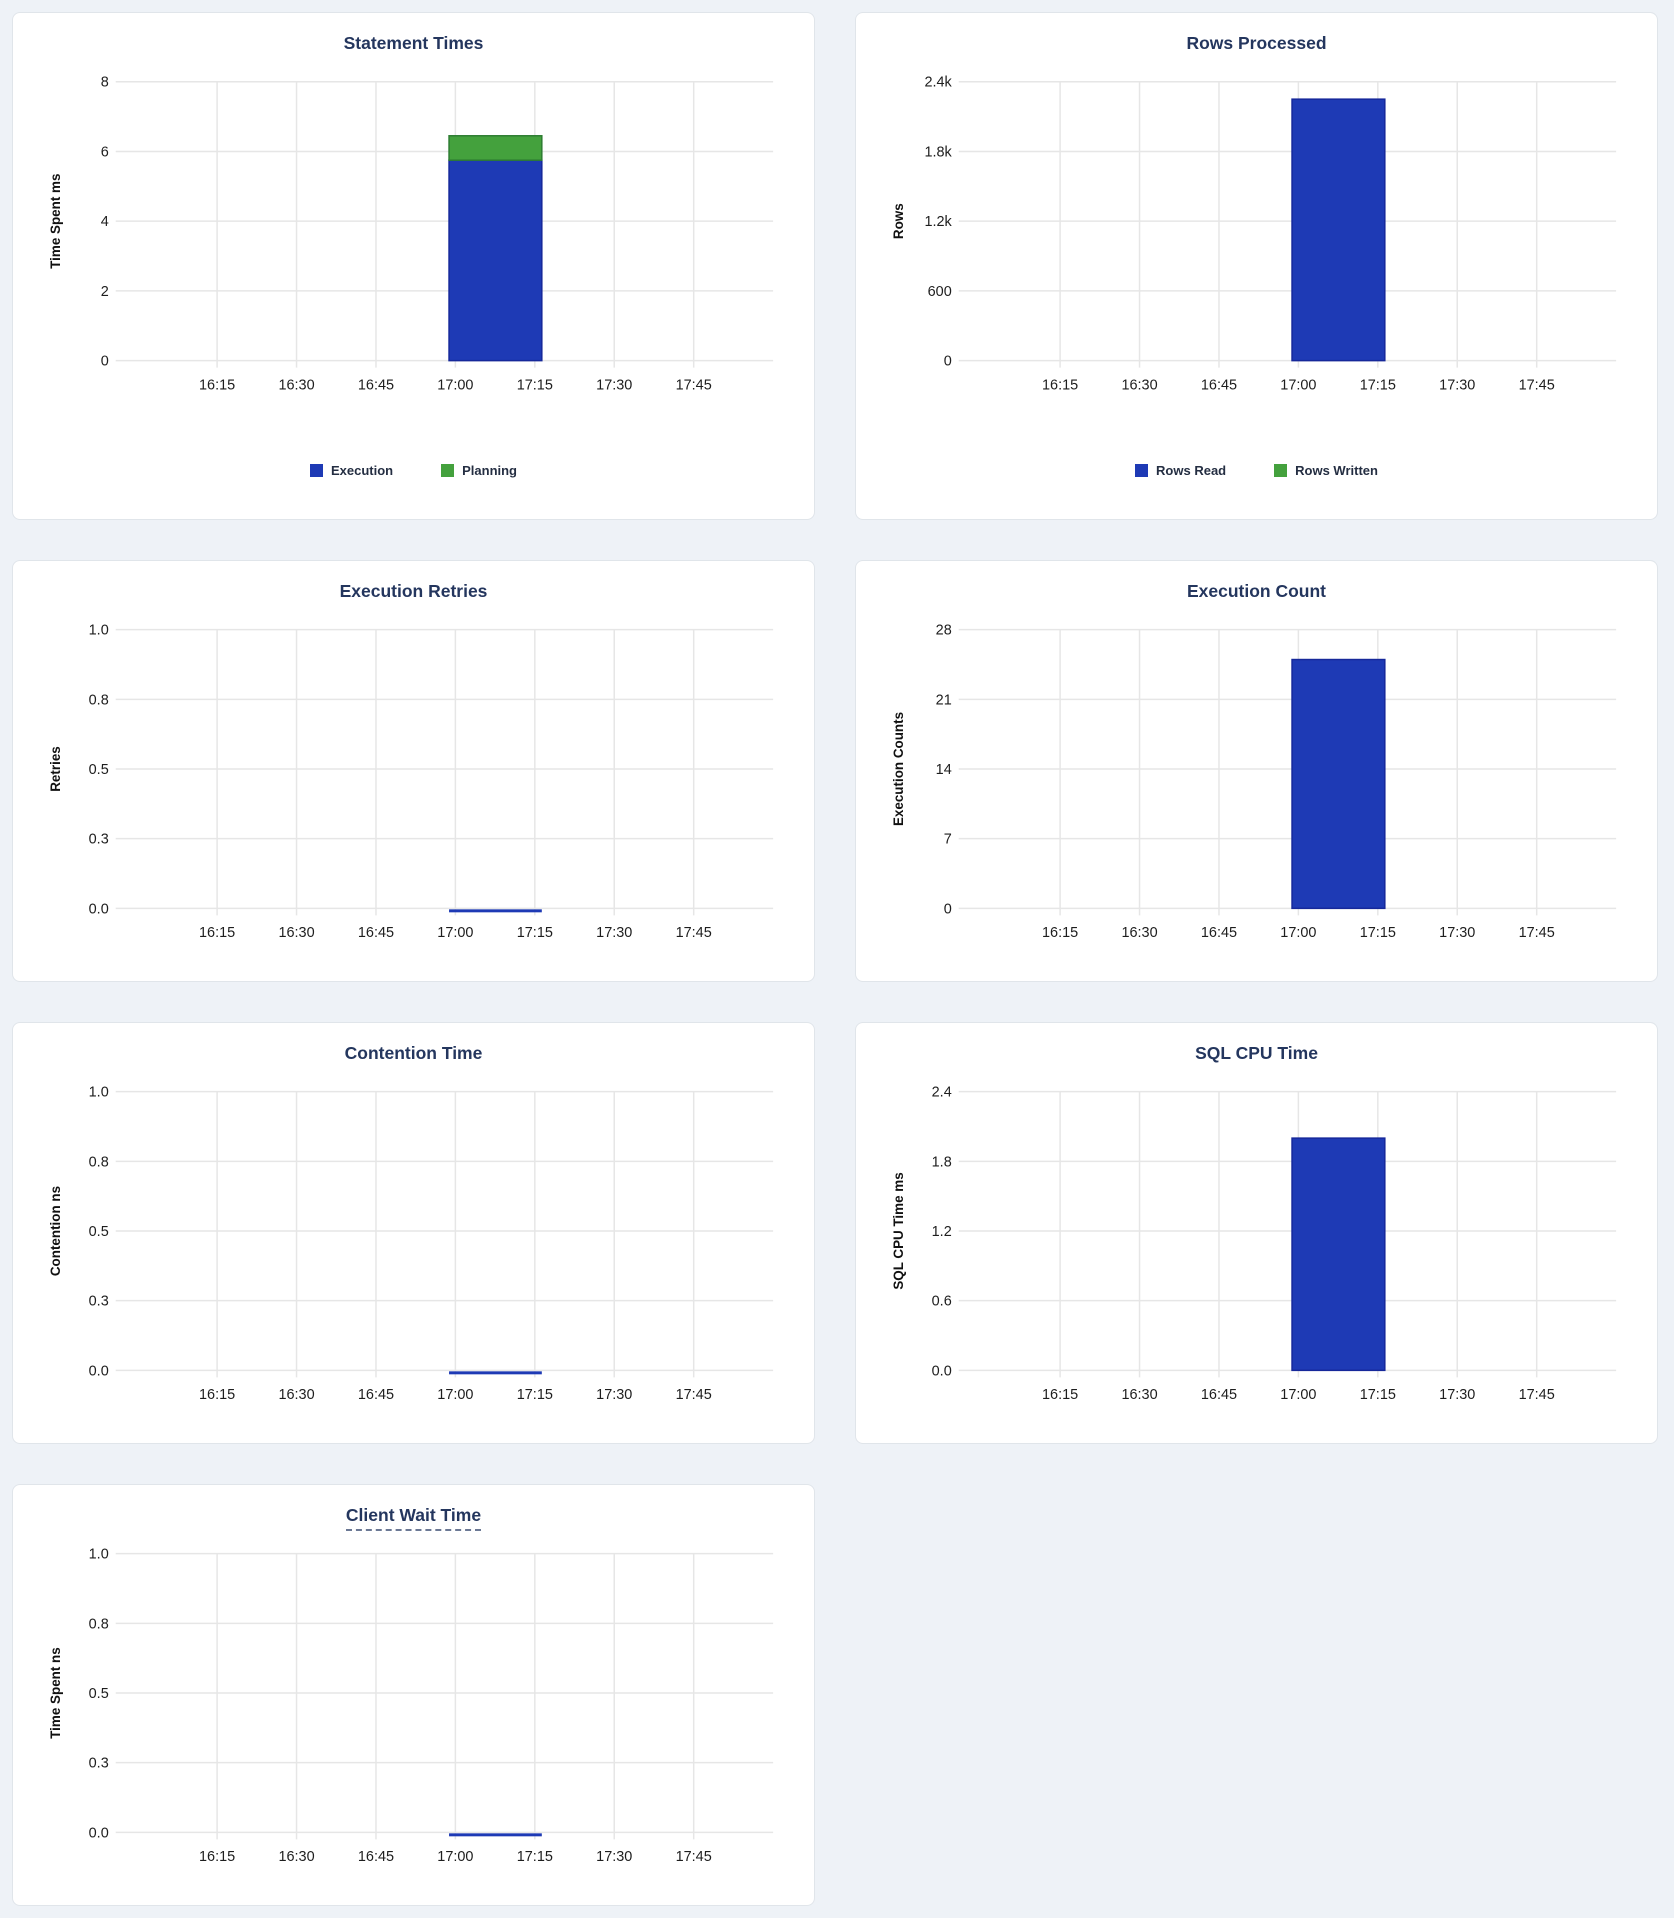 Image resolution: width=1674 pixels, height=1918 pixels. I want to click on y-tick-label: 600, so click(940, 292).